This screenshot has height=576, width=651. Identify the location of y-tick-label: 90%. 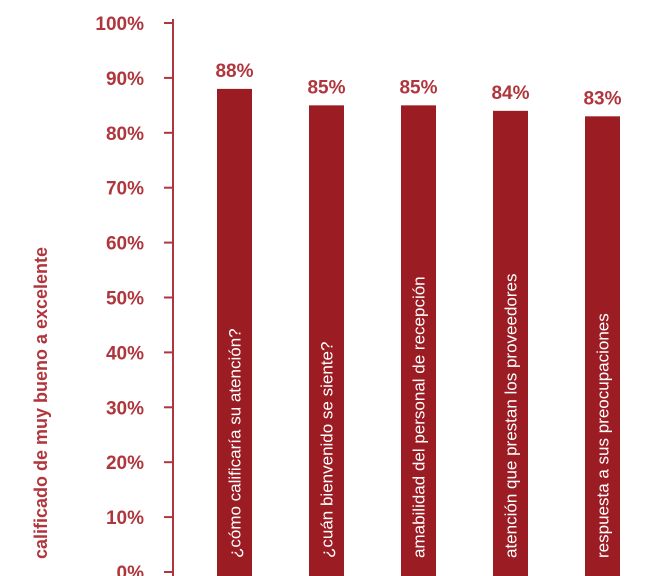
(125, 79).